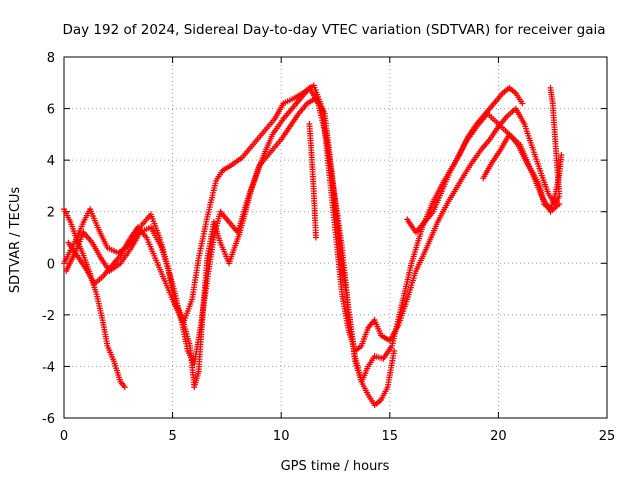 This screenshot has width=640, height=480. I want to click on x-tick-label: 0, so click(64, 436).